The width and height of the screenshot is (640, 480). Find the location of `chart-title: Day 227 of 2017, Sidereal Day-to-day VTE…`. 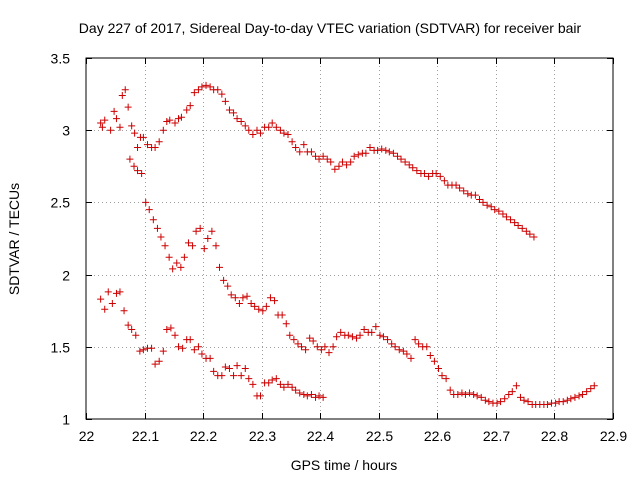

chart-title: Day 227 of 2017, Sidereal Day-to-day VTE… is located at coordinates (330, 28).